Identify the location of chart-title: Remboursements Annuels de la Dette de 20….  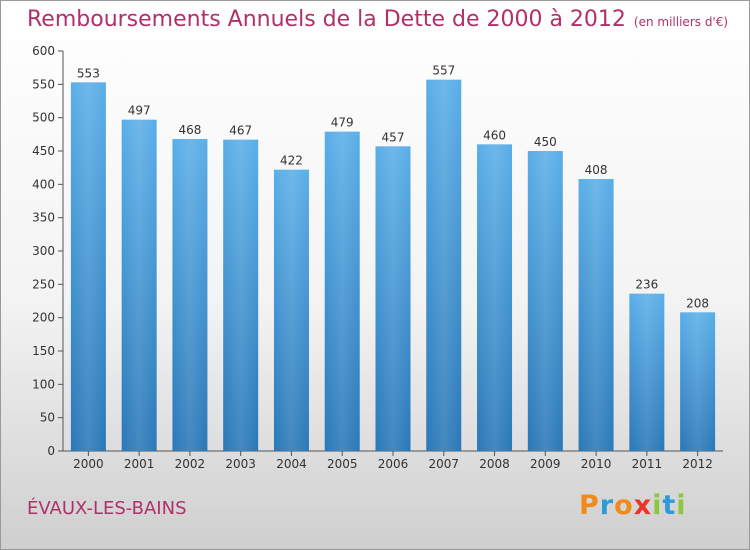
(377, 19).